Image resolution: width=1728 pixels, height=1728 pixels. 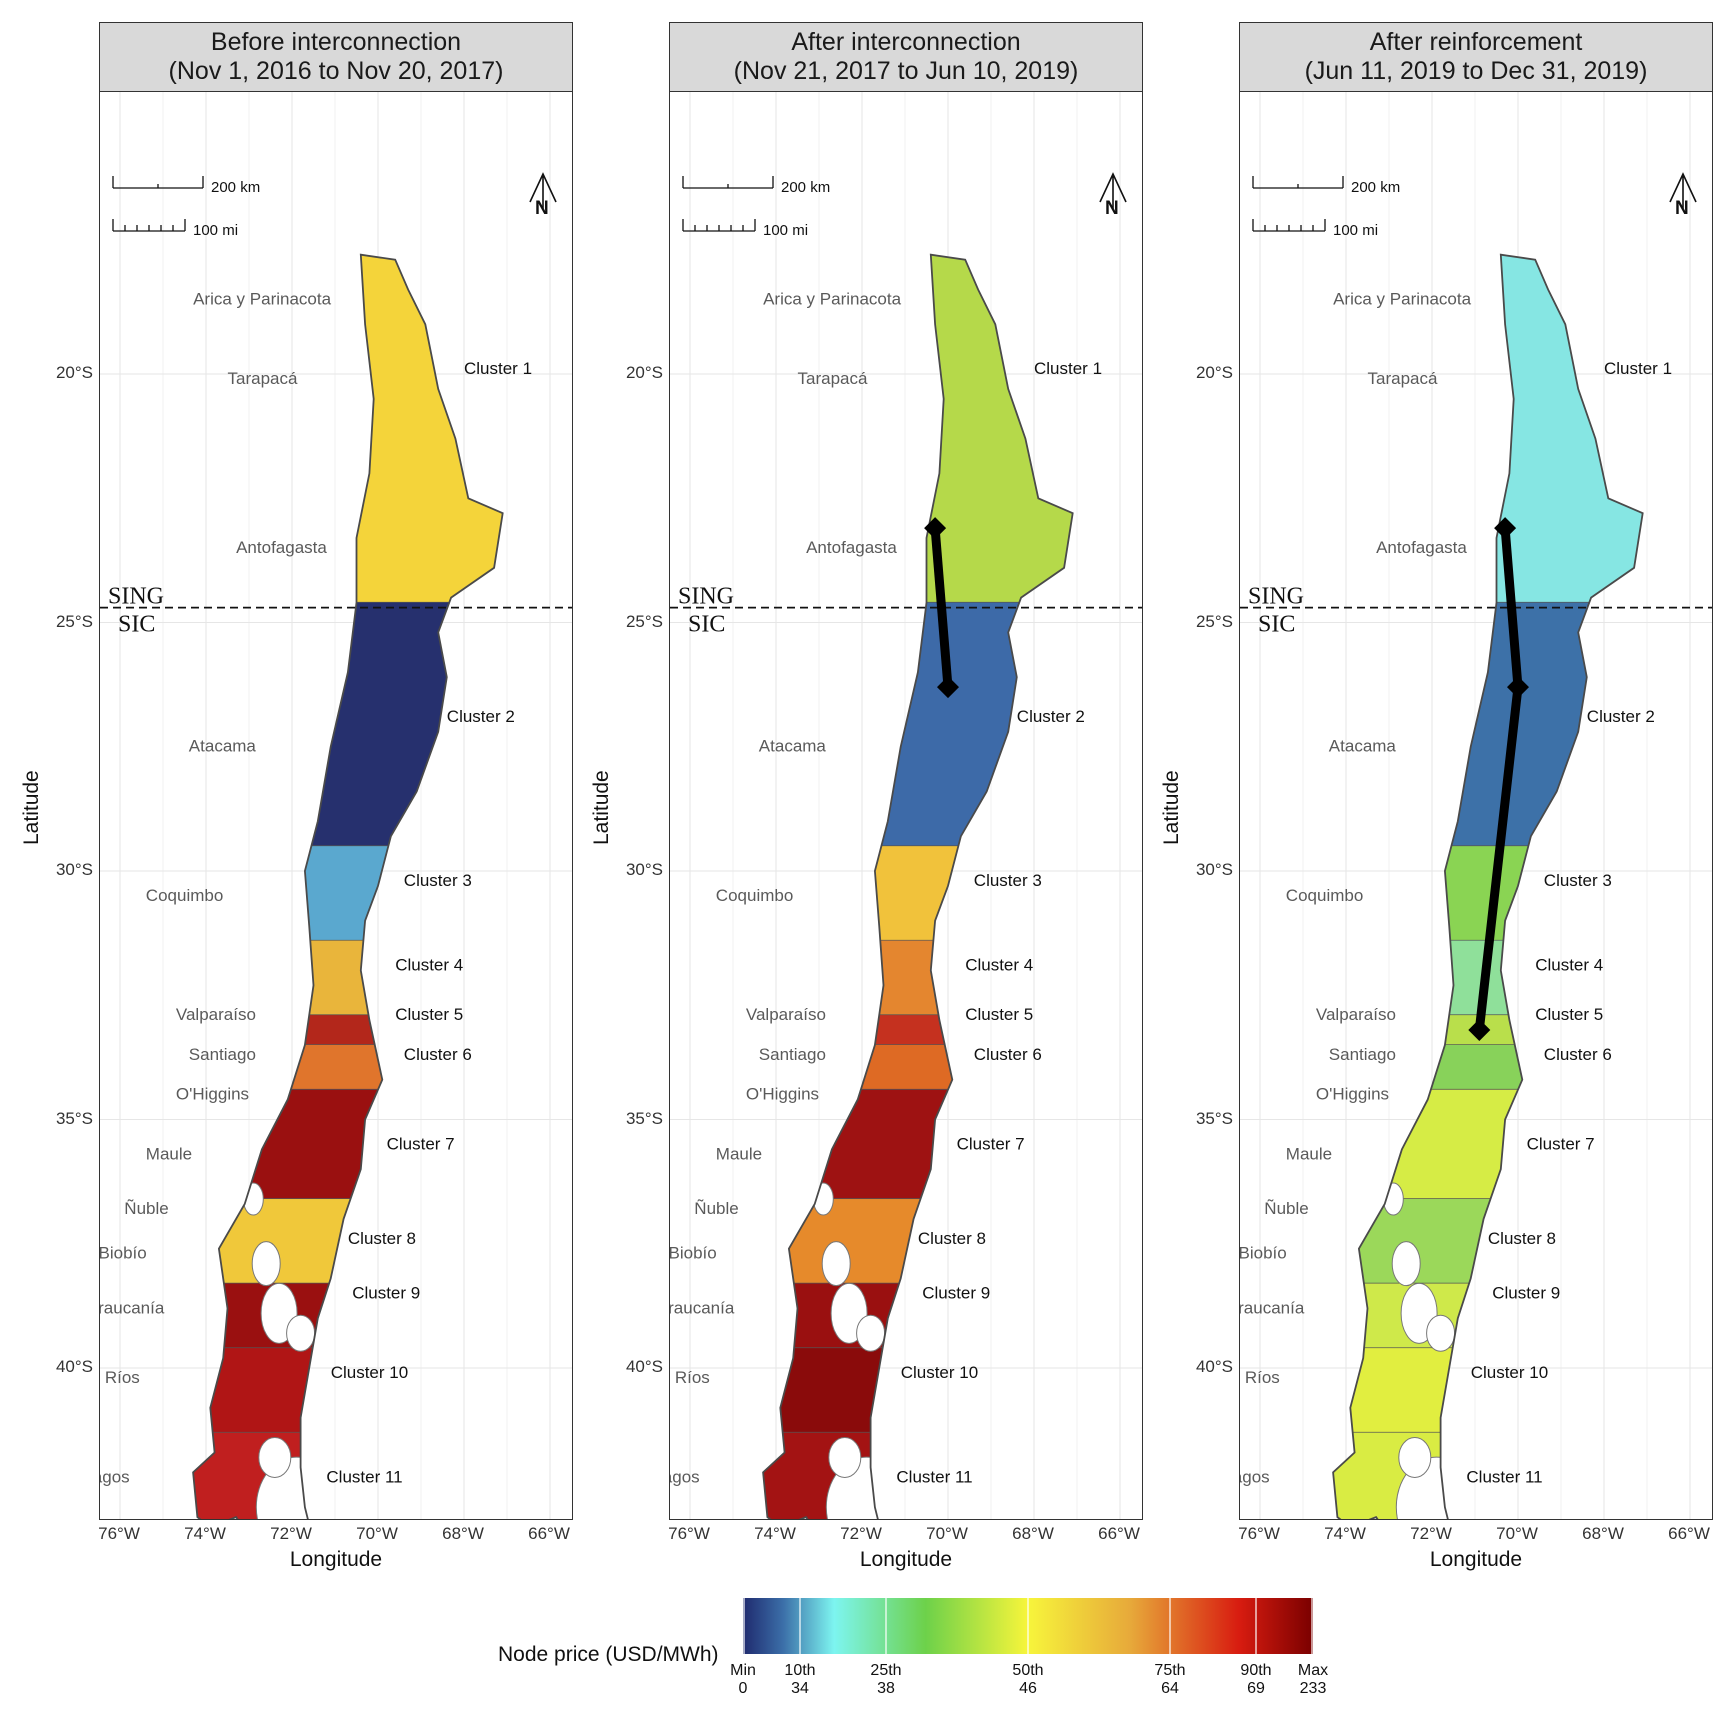 I want to click on cluster-label: Cluster 2, so click(x=1621, y=716).